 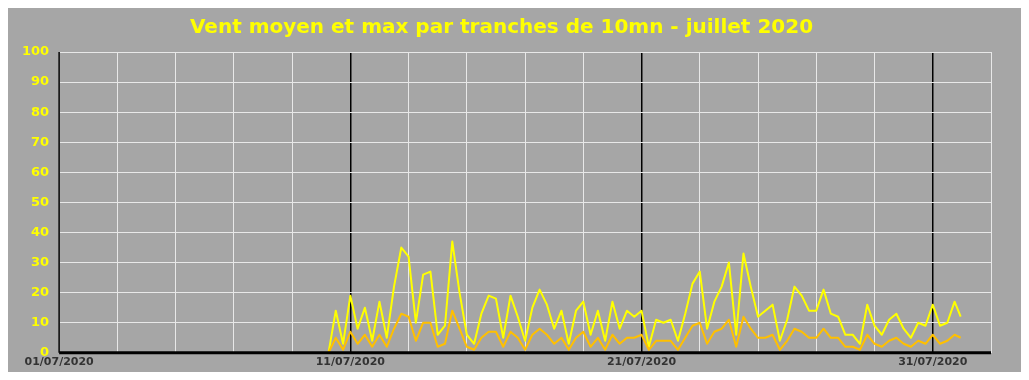 I want to click on x-tick-label: 01/07/2020, so click(x=59, y=362).